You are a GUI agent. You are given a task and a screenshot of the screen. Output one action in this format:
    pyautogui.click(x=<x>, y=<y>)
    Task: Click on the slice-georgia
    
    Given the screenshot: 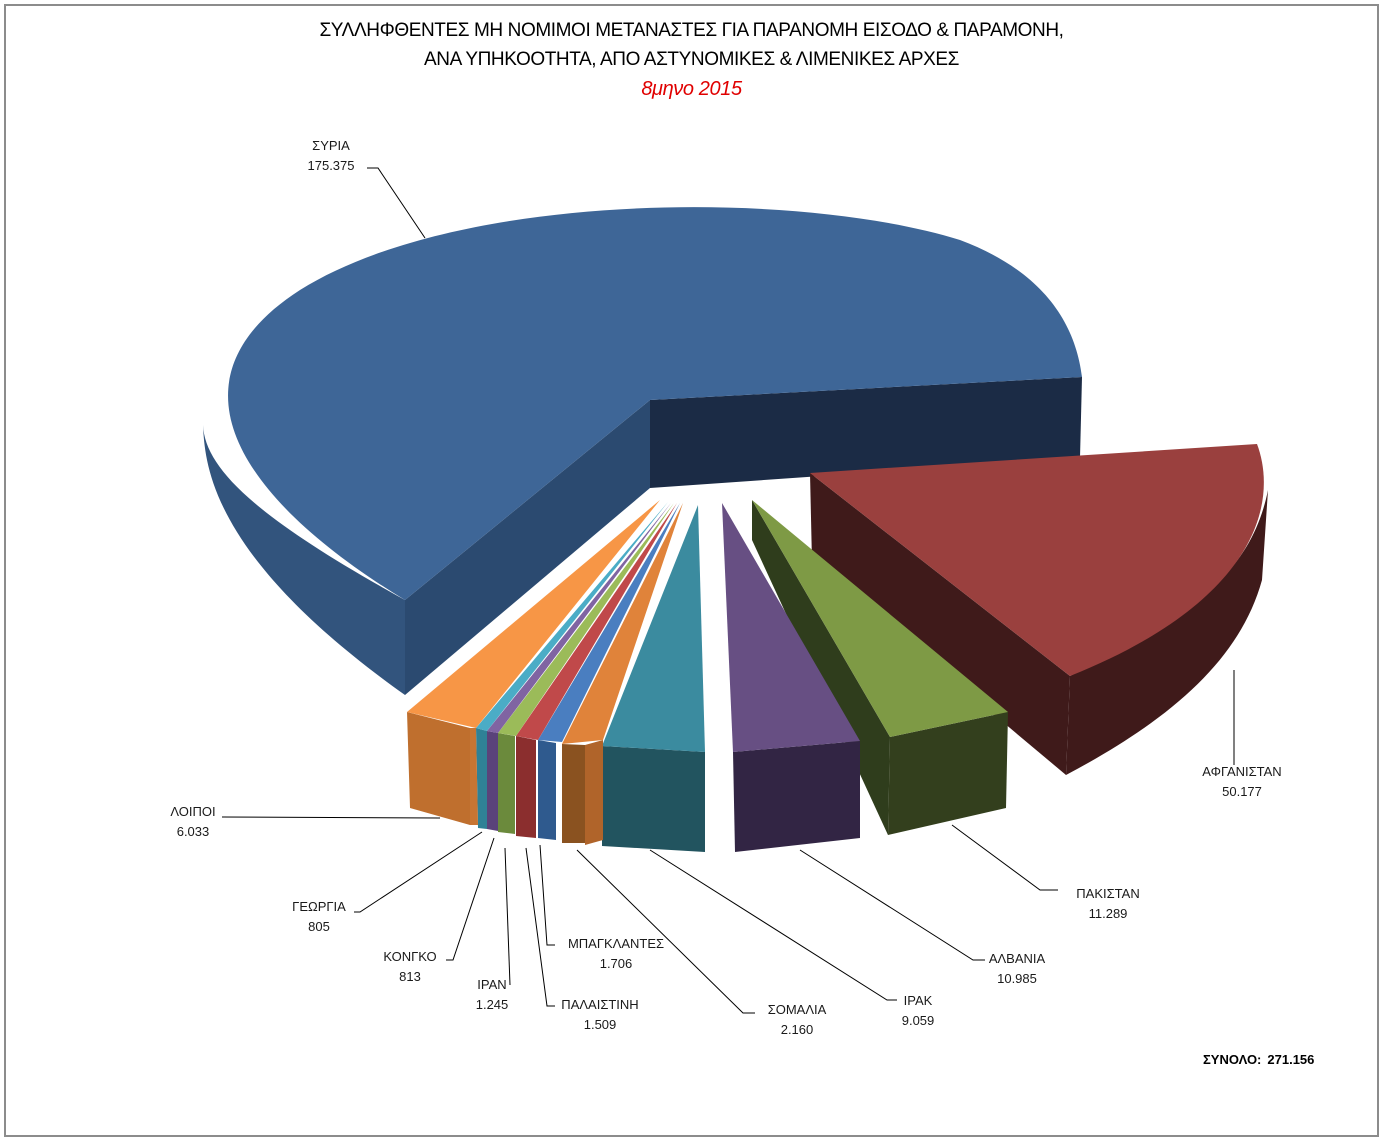 What is the action you would take?
    pyautogui.click(x=572, y=665)
    